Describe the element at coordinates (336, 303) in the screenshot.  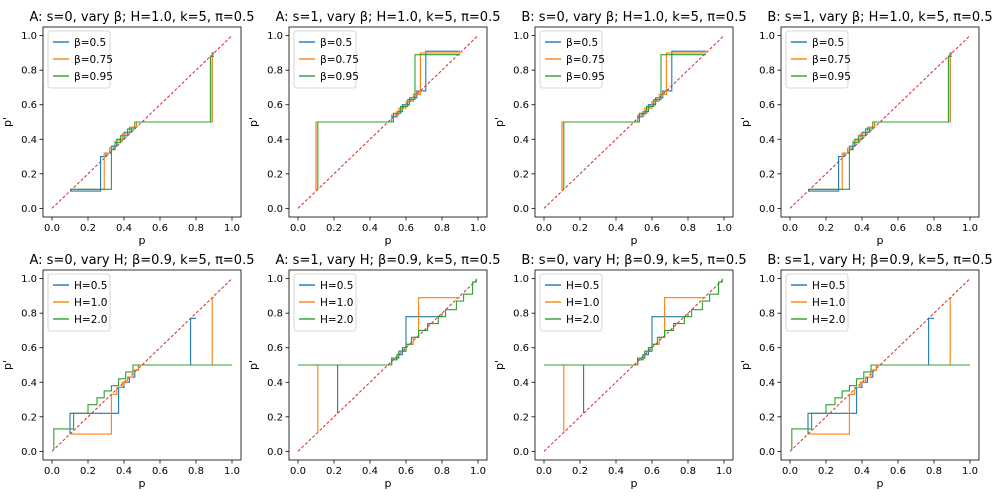
I see `legend-label: H=1.0` at that location.